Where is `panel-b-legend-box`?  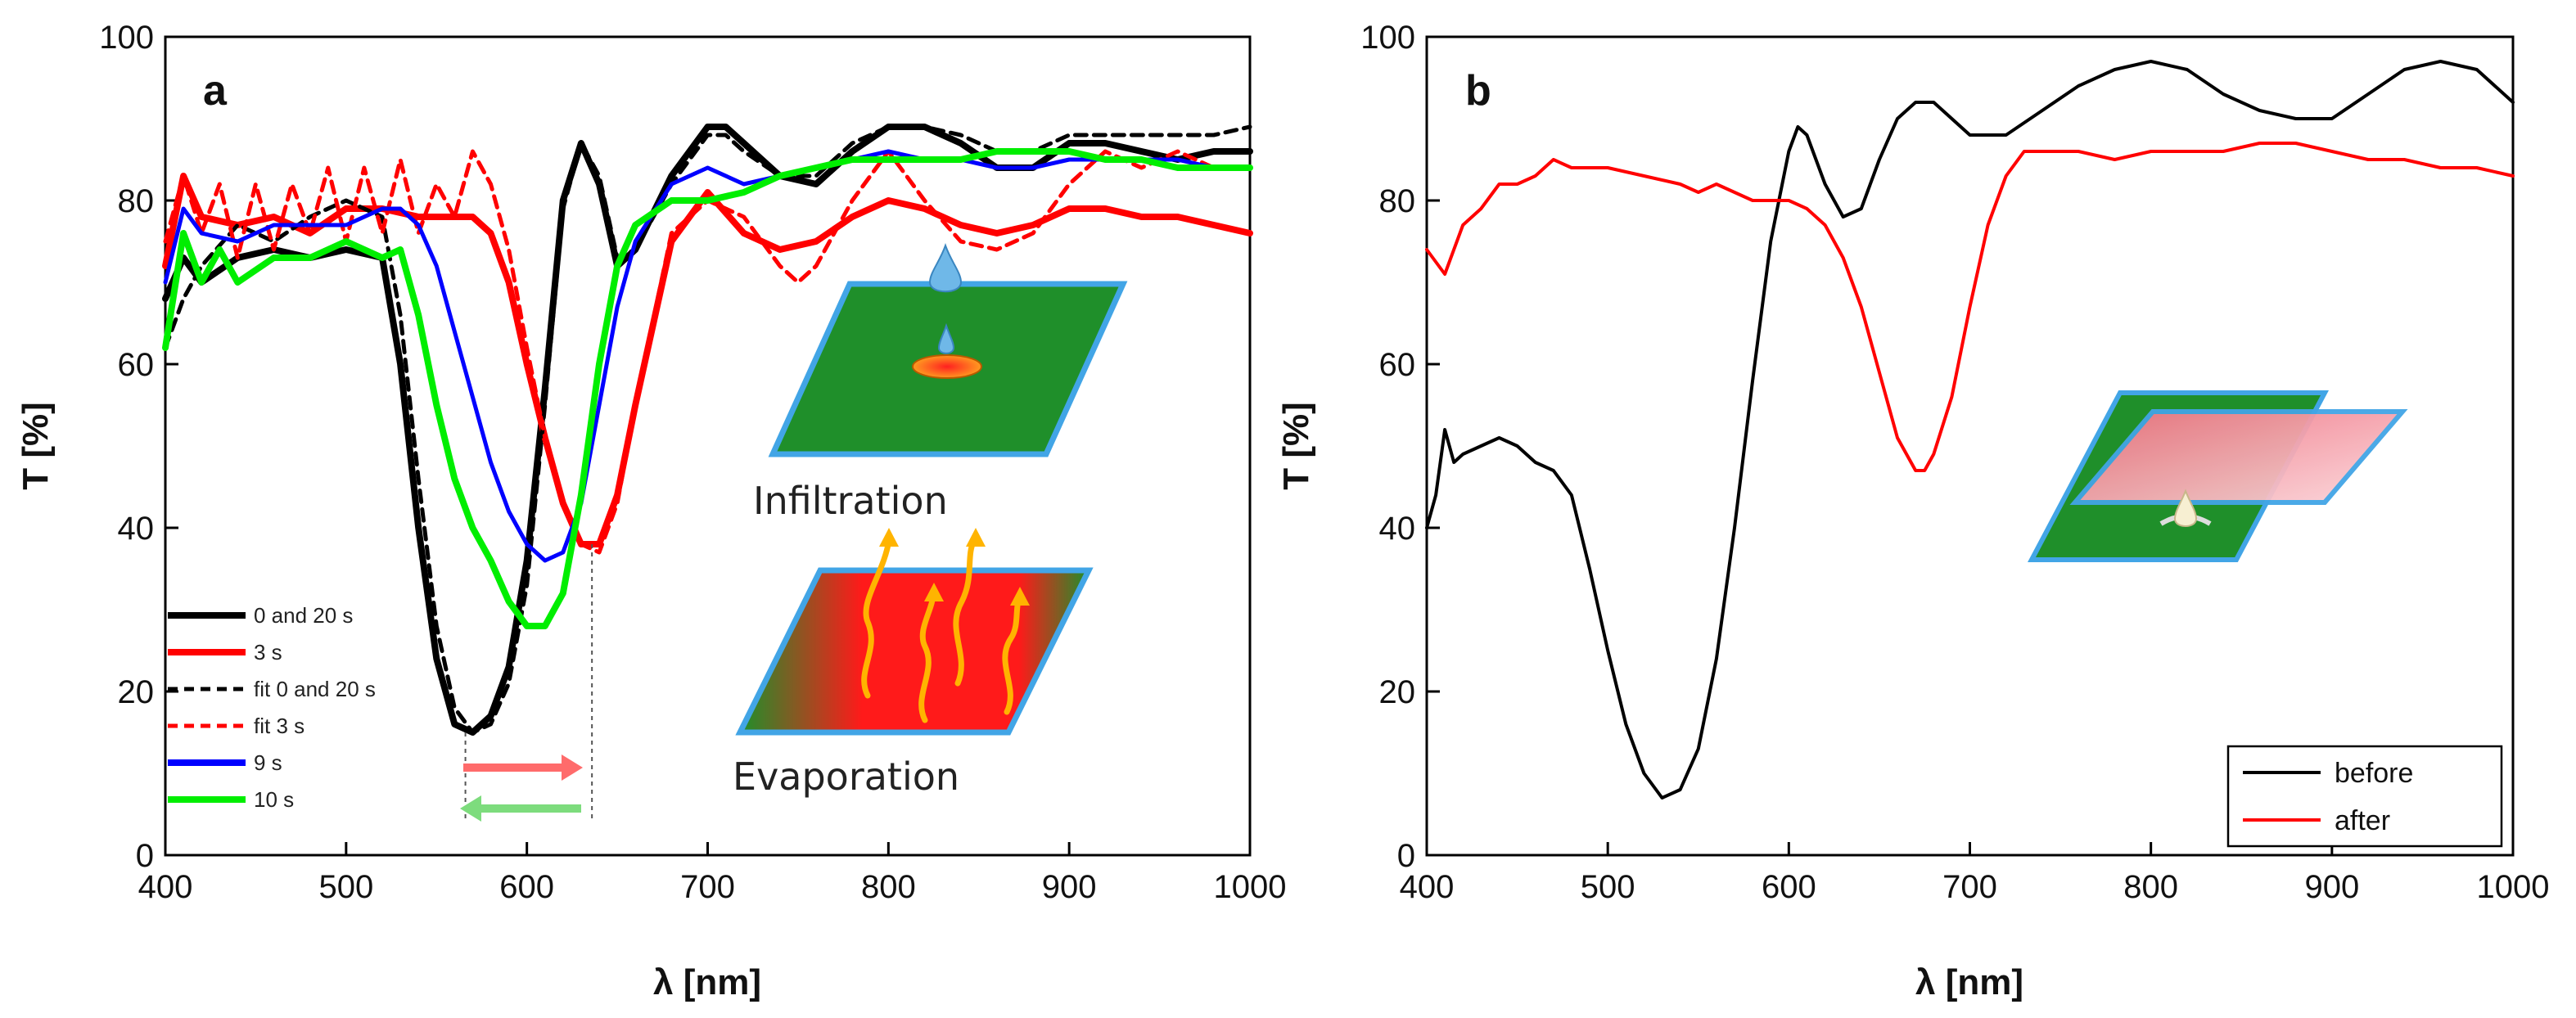 panel-b-legend-box is located at coordinates (2364, 796).